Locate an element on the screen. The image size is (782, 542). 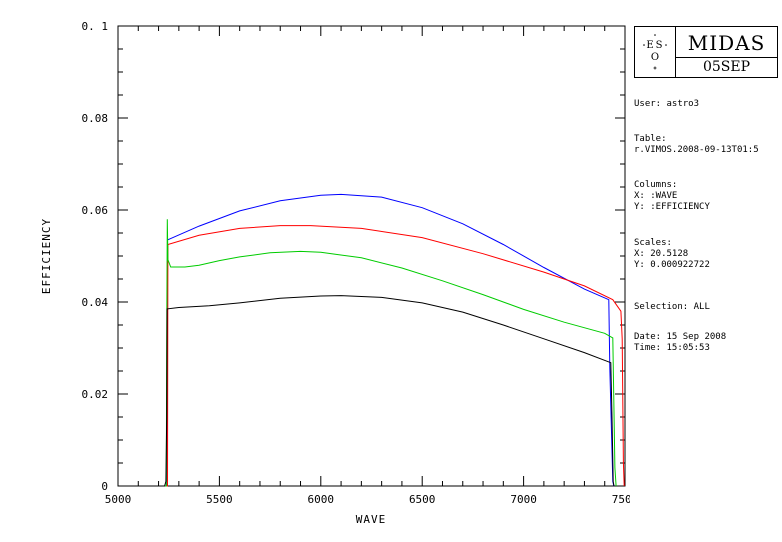
app-name: MIDAS is located at coordinates (726, 43).